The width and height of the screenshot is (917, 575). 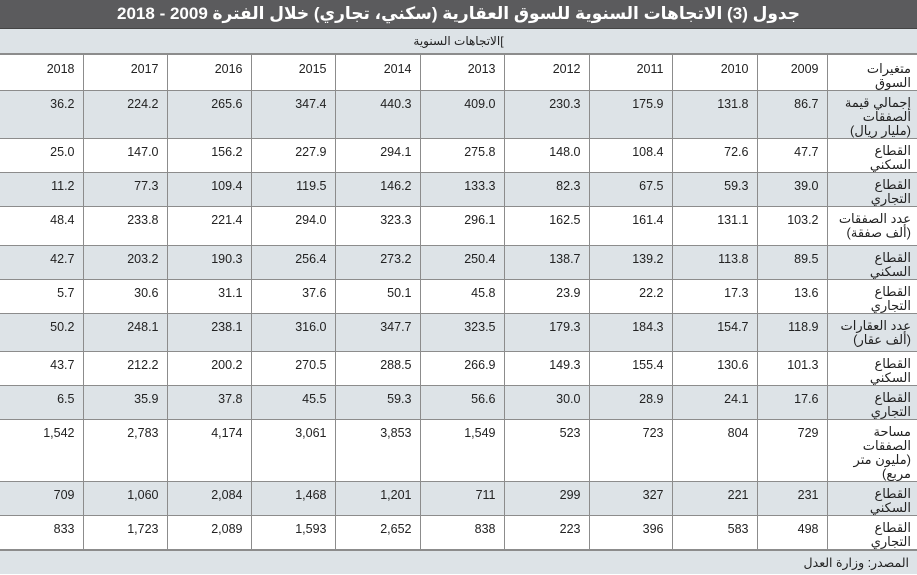 I want to click on value-cell: 248.1, so click(x=125, y=332).